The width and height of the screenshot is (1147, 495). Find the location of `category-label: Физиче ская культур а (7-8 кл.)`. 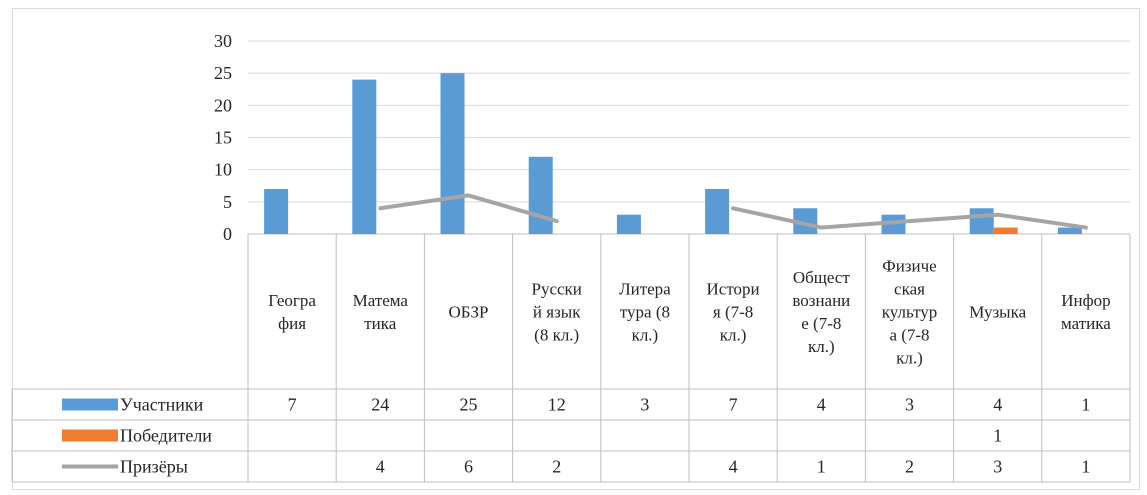

category-label: Физиче ская культур а (7-8 кл.) is located at coordinates (910, 311).